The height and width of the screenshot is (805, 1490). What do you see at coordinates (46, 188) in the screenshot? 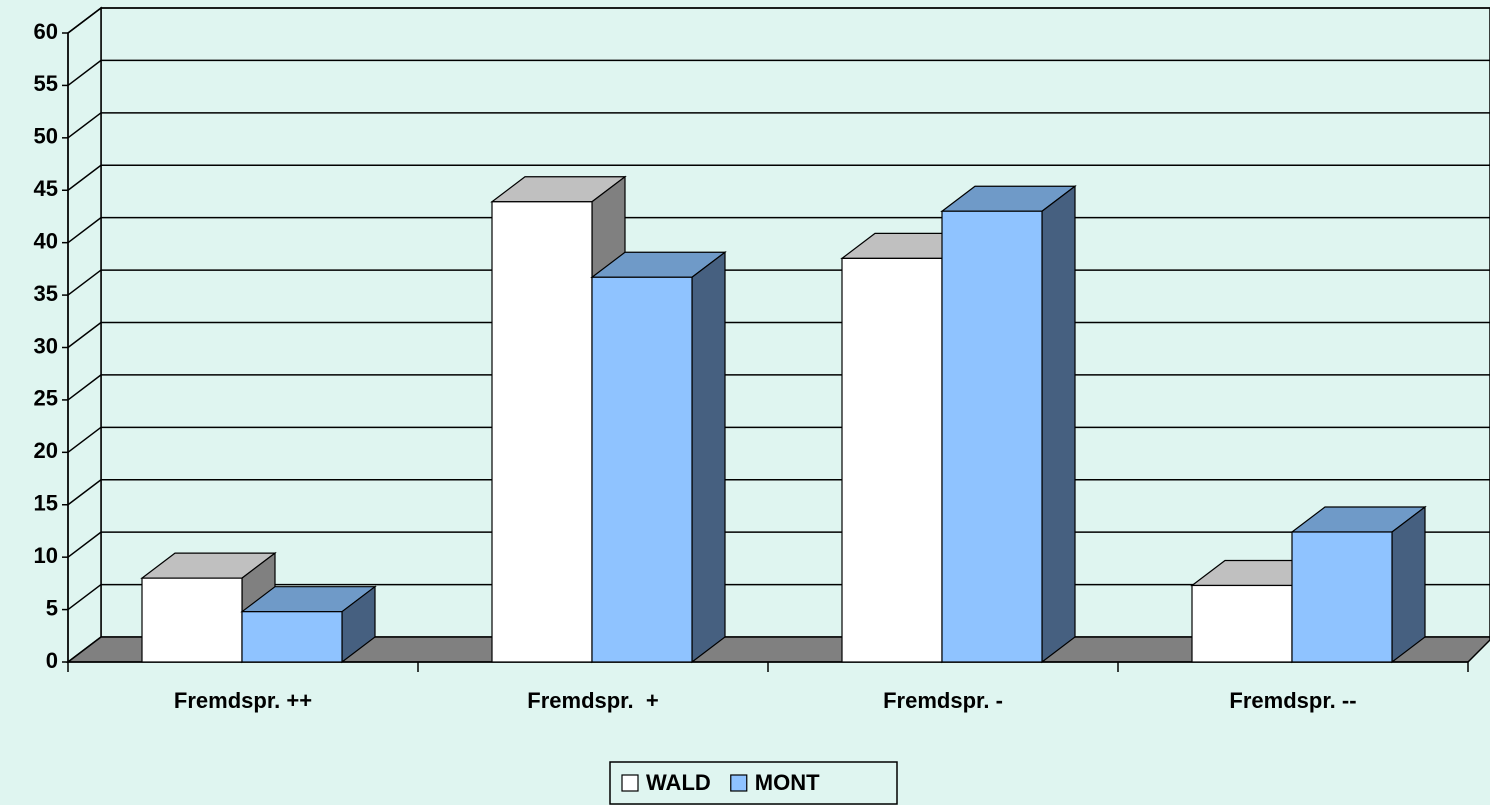
I see `y-tick-label: 45` at bounding box center [46, 188].